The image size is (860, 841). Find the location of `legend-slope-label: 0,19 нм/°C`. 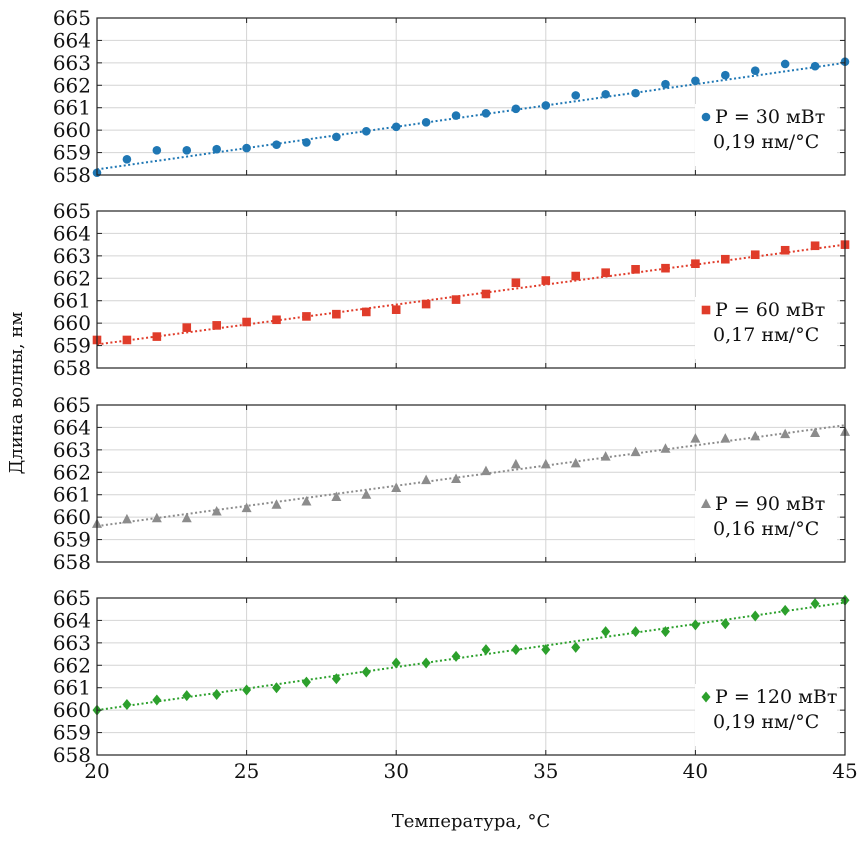

legend-slope-label: 0,19 нм/°C is located at coordinates (766, 142).